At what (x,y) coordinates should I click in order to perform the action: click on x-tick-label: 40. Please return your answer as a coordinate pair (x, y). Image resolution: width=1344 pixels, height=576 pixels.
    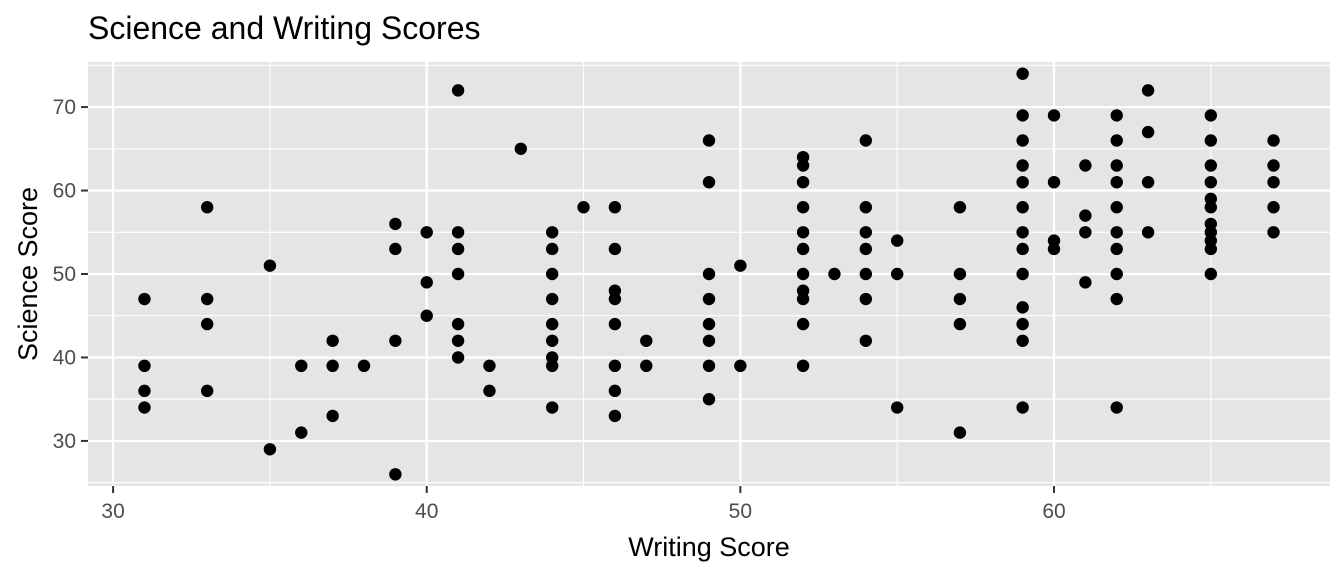
    Looking at the image, I should click on (426, 511).